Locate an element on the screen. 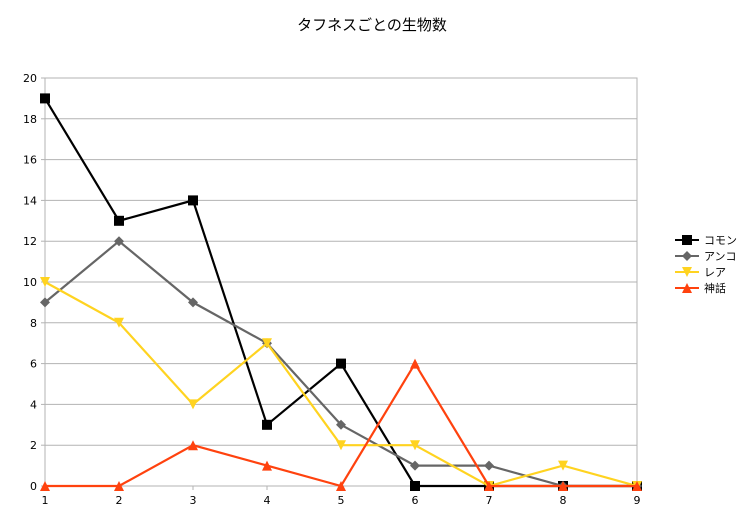 This screenshot has height=528, width=744. y-tick-label: 0 is located at coordinates (33, 486).